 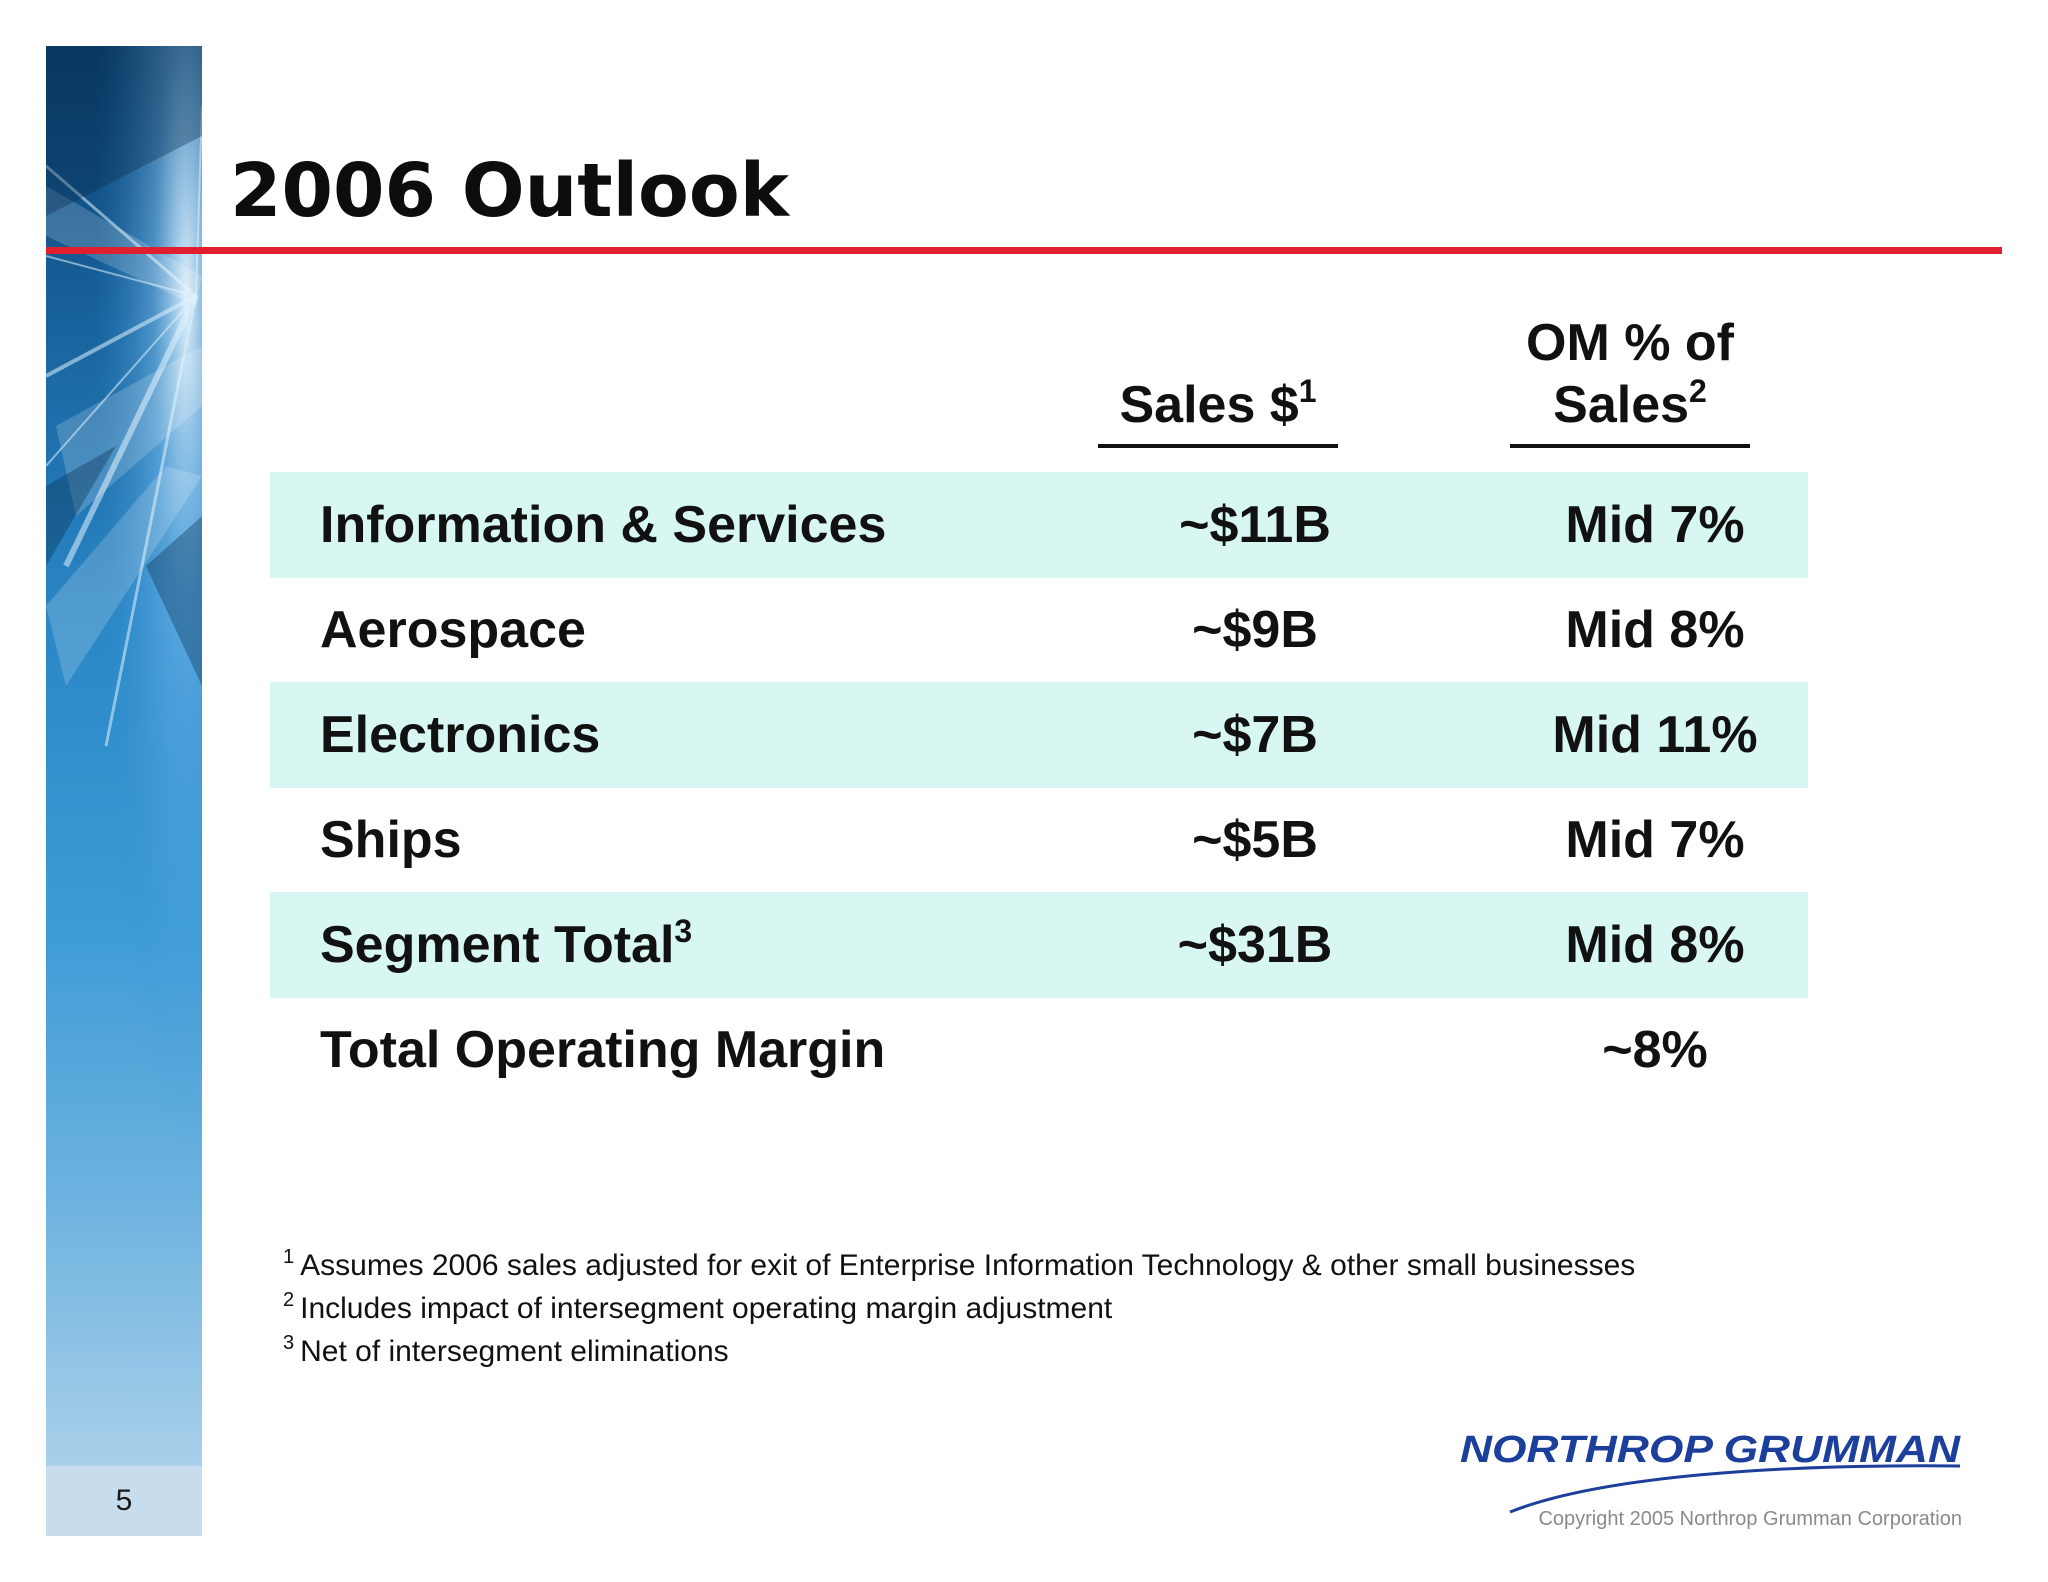 I want to click on table-row: Ships ~$5B Mid 7%, so click(x=1039, y=840).